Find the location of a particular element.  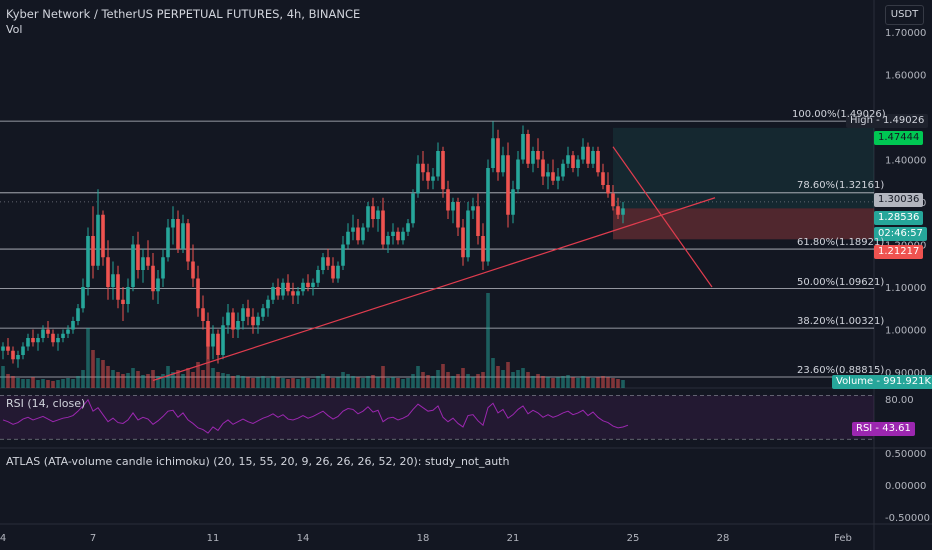

atlas-axis-neg050: -0.50000 is located at coordinates (907, 518).